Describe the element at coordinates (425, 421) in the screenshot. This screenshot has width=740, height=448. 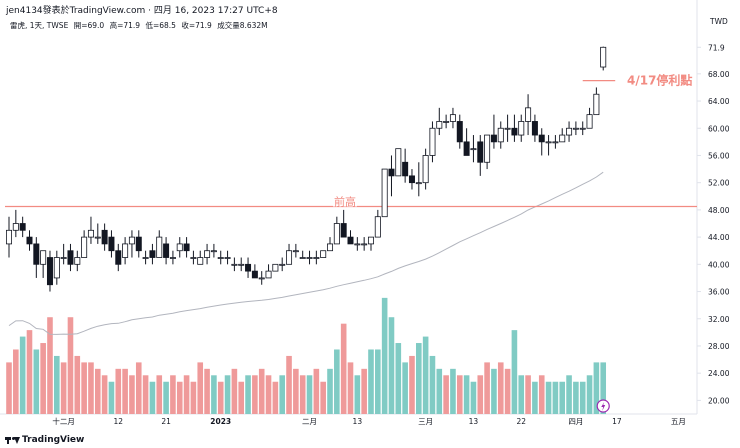
I see `x-tick-label: 三月` at that location.